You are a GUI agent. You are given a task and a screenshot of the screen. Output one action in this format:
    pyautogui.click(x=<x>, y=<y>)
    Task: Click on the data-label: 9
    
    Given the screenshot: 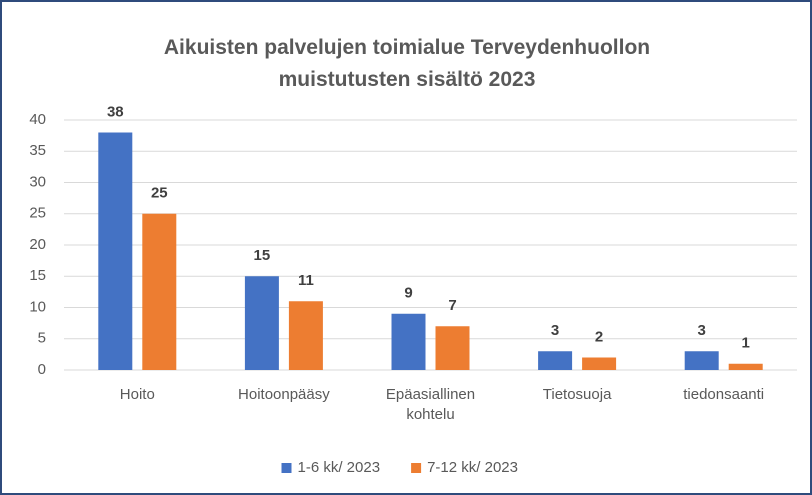 What is the action you would take?
    pyautogui.click(x=408, y=293)
    